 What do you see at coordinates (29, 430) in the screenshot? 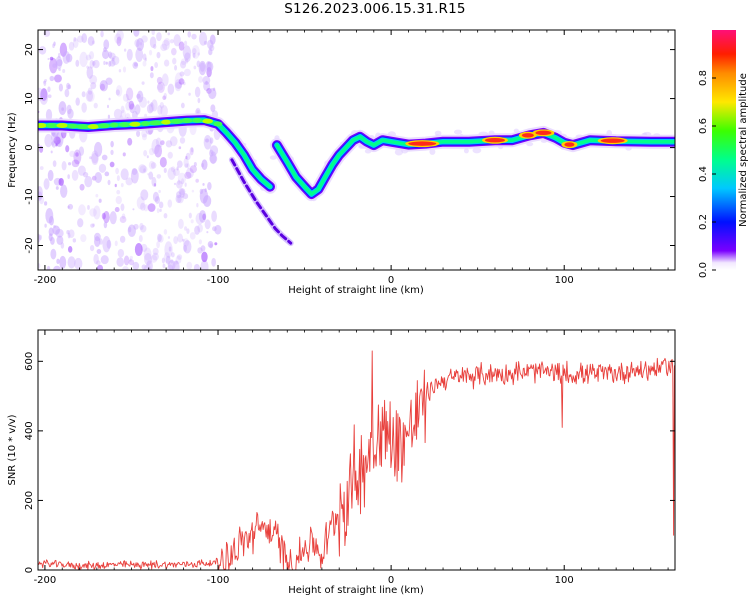
I see `snr-y-tick-label: 400` at bounding box center [29, 430].